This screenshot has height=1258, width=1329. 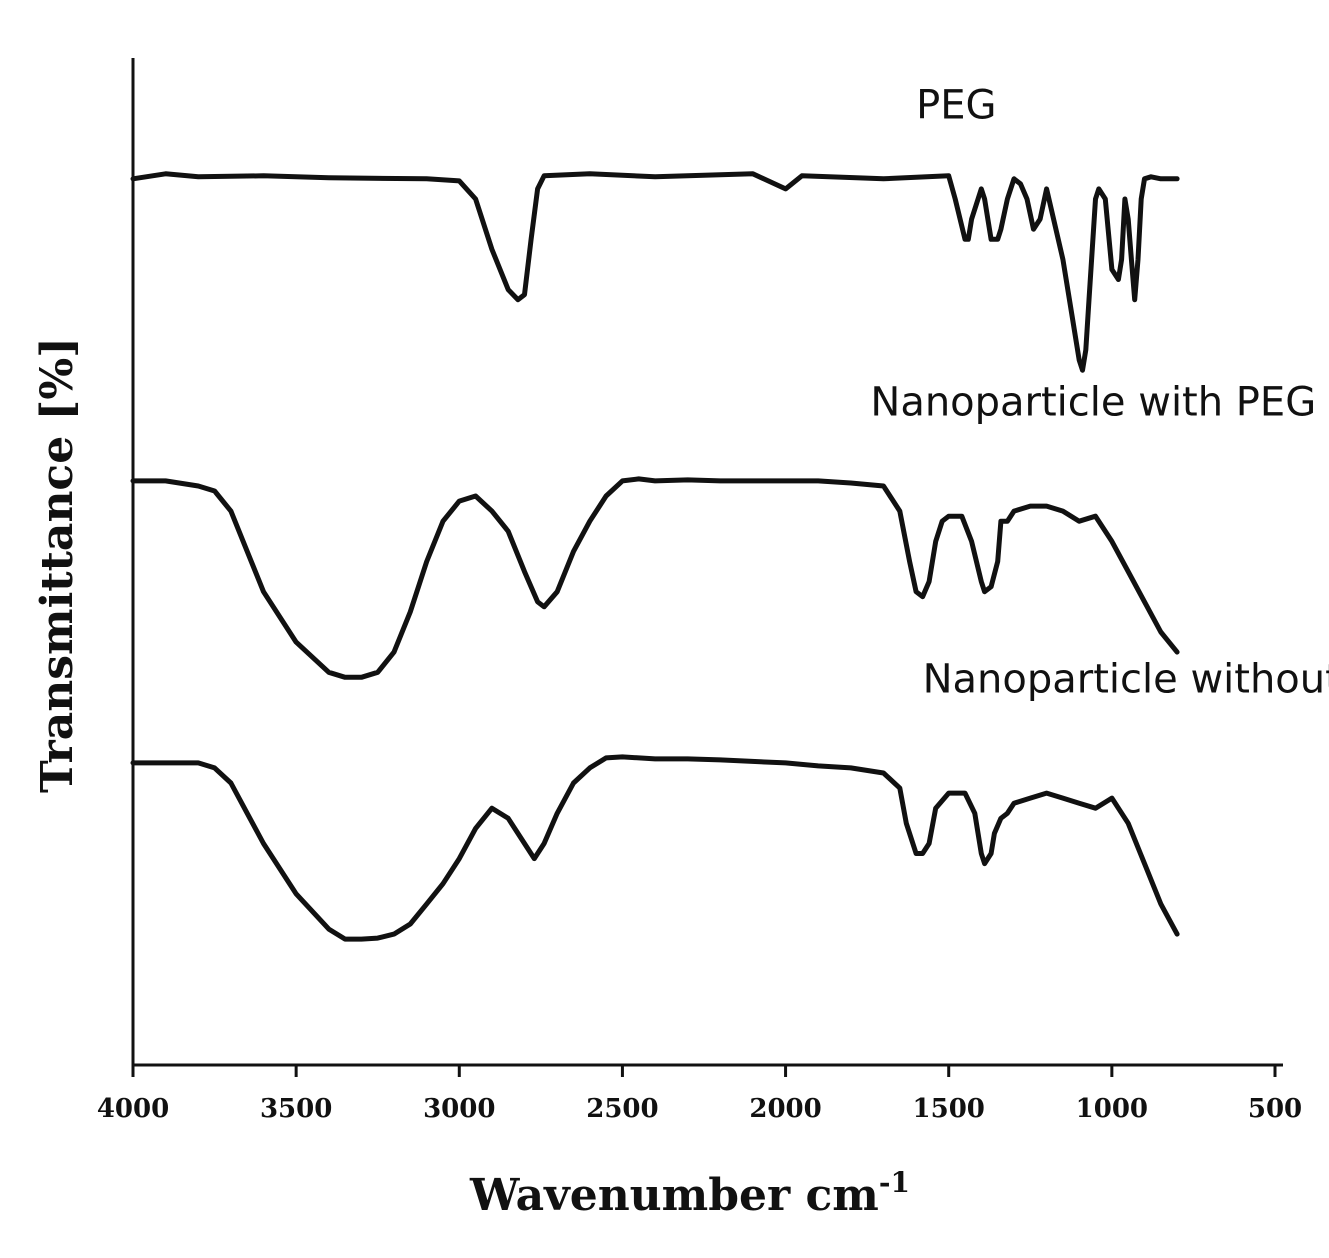 What do you see at coordinates (894, 1182) in the screenshot?
I see `x-axis-title-superscript: -1` at bounding box center [894, 1182].